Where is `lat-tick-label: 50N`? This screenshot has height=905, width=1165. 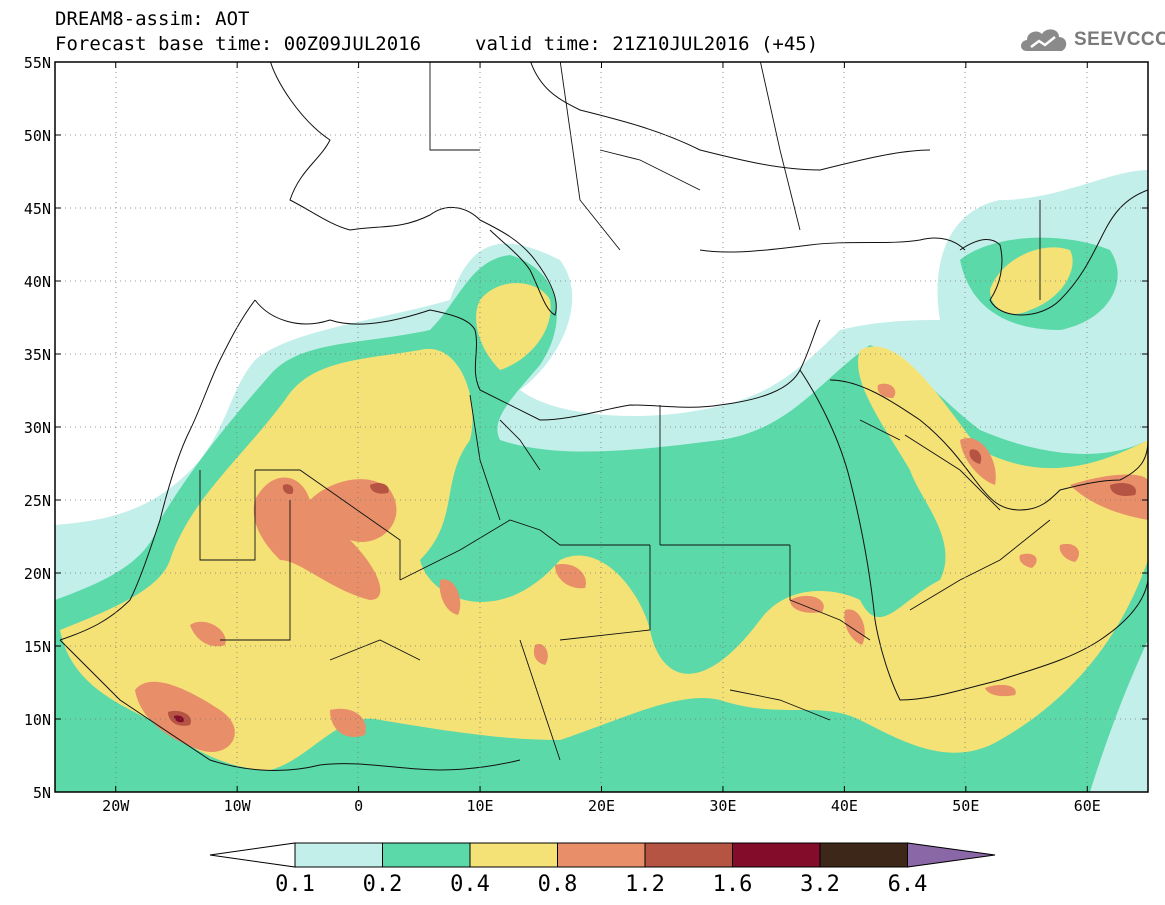 lat-tick-label: 50N is located at coordinates (37, 136).